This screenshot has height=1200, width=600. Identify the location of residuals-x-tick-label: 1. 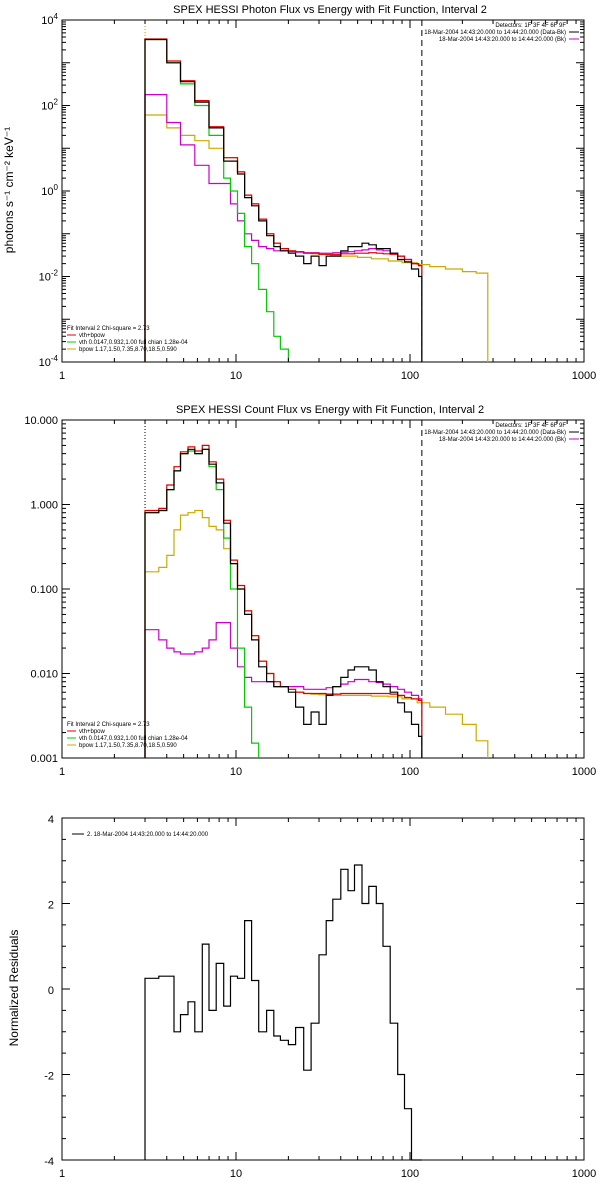
(62, 1174).